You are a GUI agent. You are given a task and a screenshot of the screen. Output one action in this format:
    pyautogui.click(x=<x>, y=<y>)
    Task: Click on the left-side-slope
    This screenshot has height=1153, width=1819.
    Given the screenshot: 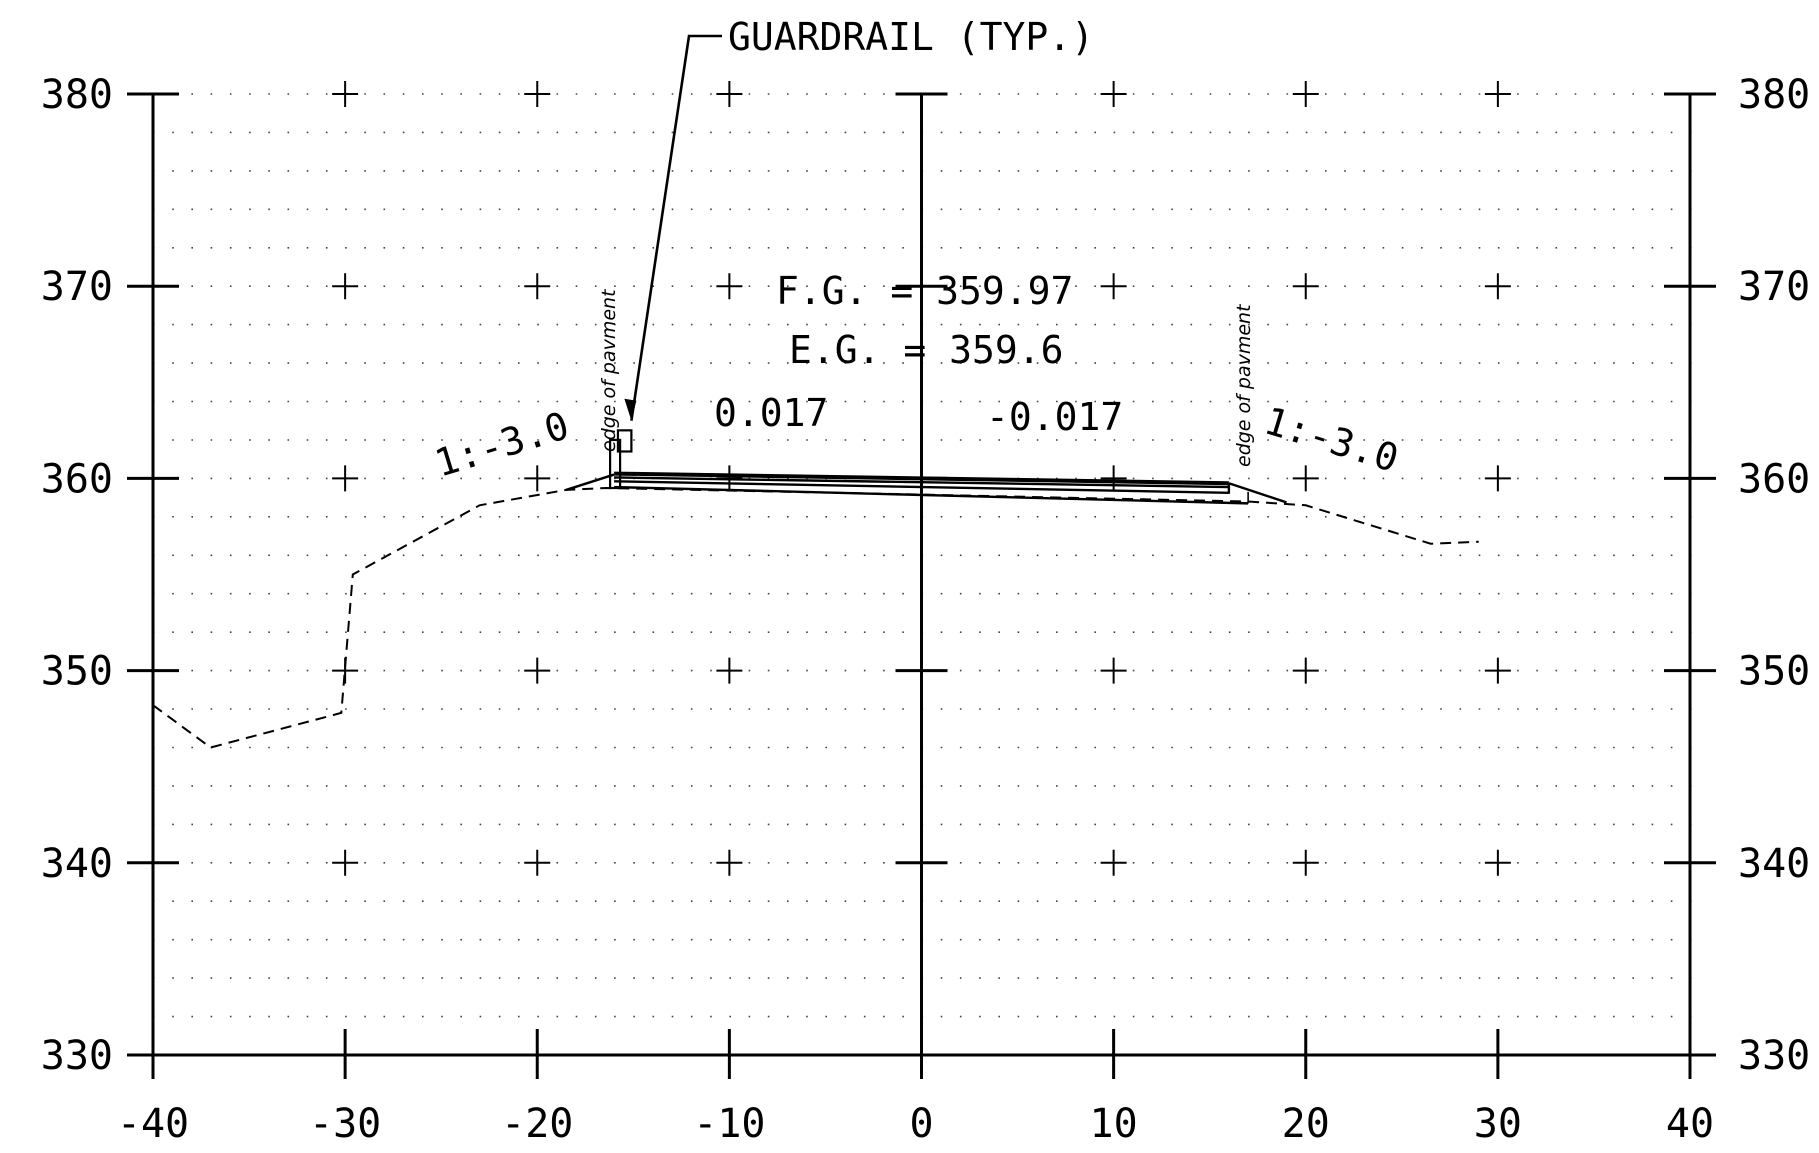 What is the action you would take?
    pyautogui.click(x=590, y=482)
    